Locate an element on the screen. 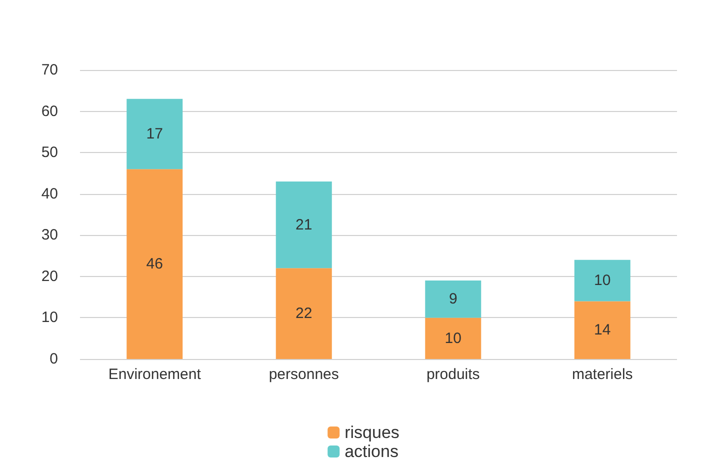 The image size is (727, 467). data-label: 46 is located at coordinates (154, 264).